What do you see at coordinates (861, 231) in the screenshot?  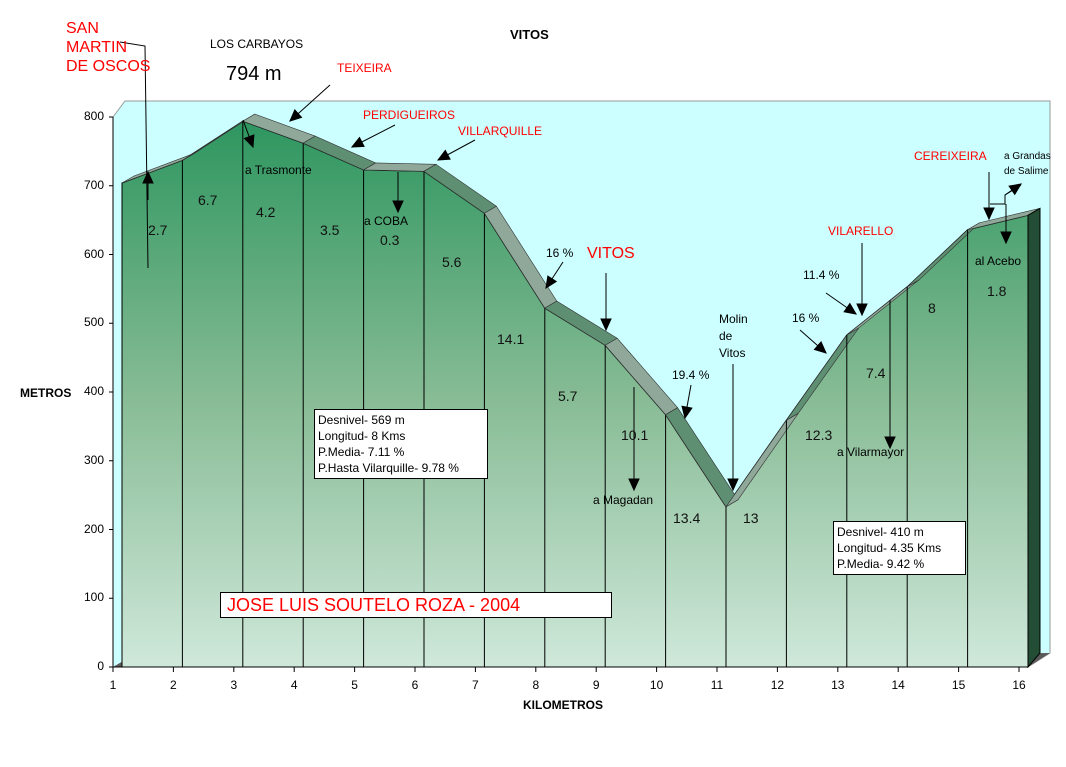 I see `label-vilarello: VILARELLO` at bounding box center [861, 231].